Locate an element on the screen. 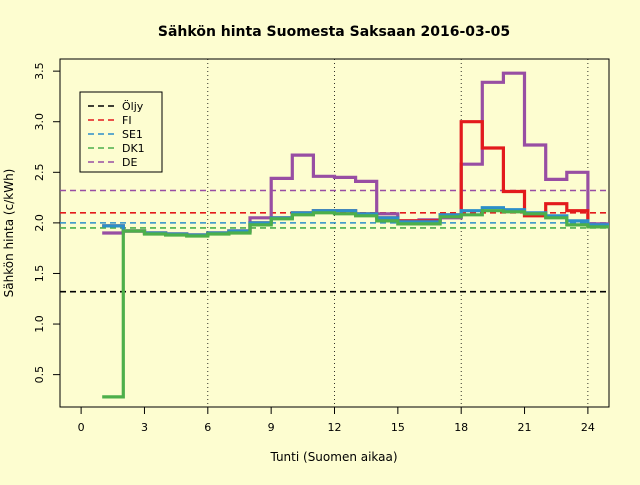 The width and height of the screenshot is (640, 485). y-tick-label-5: 3.0 is located at coordinates (39, 122).